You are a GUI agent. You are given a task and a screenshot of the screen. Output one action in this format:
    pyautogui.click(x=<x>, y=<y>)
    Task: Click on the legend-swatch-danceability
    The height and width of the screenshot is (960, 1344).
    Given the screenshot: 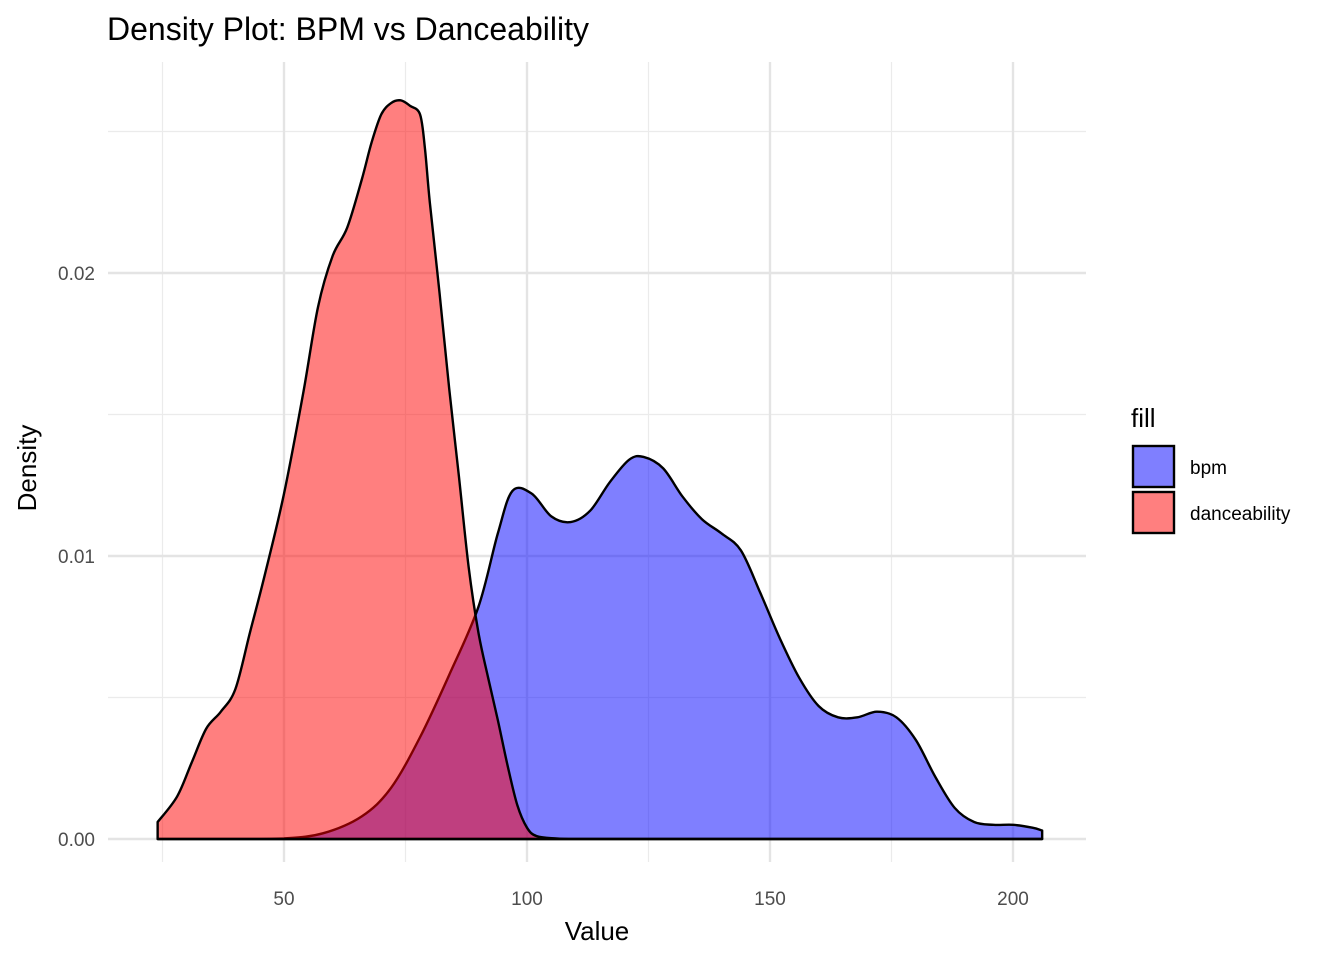 What is the action you would take?
    pyautogui.click(x=1153, y=512)
    